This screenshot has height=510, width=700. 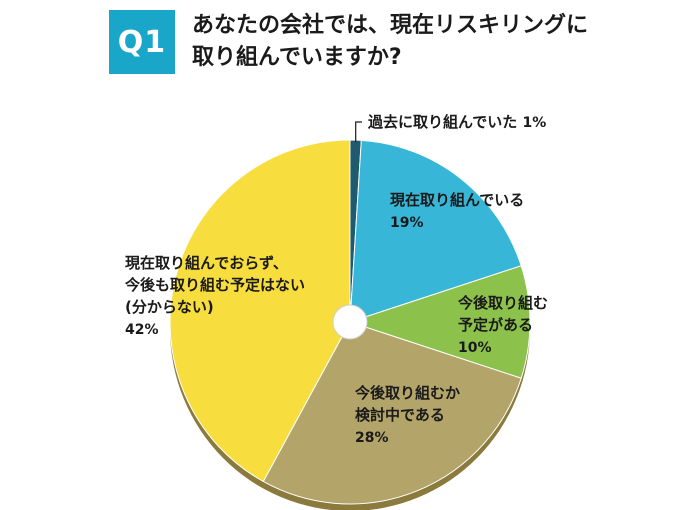 I want to click on pie-center-hole, so click(x=350, y=322).